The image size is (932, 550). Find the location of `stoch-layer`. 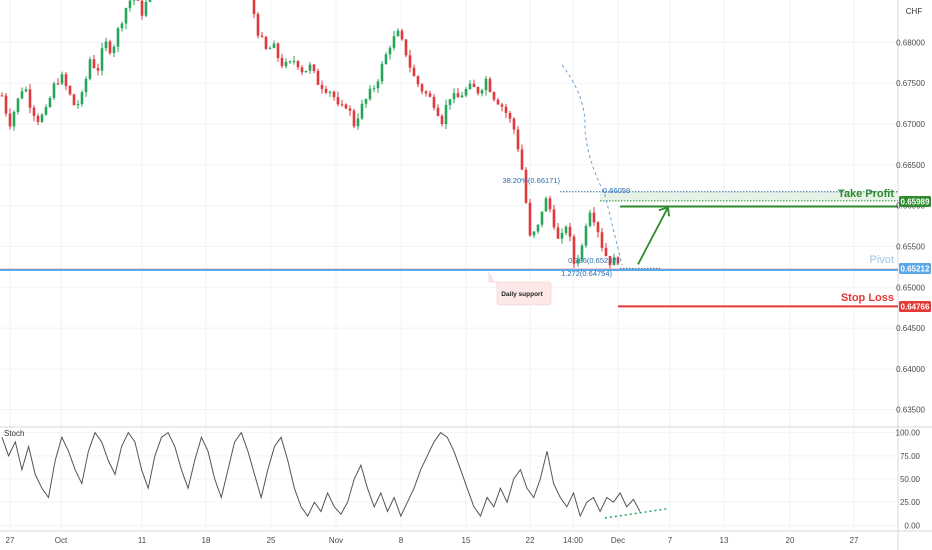

stoch-layer is located at coordinates (335, 475).